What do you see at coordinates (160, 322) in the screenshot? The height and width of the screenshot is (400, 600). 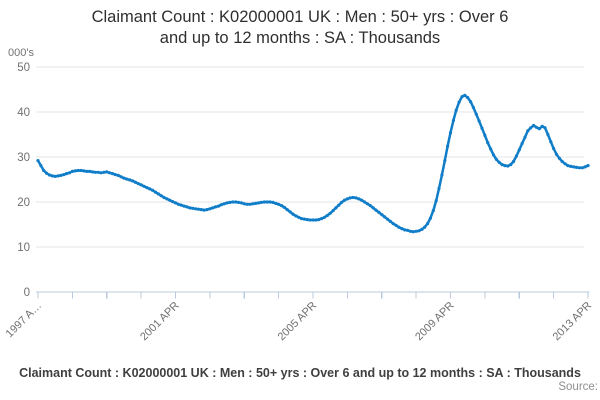 I see `x-axis-label: 2001 APR` at bounding box center [160, 322].